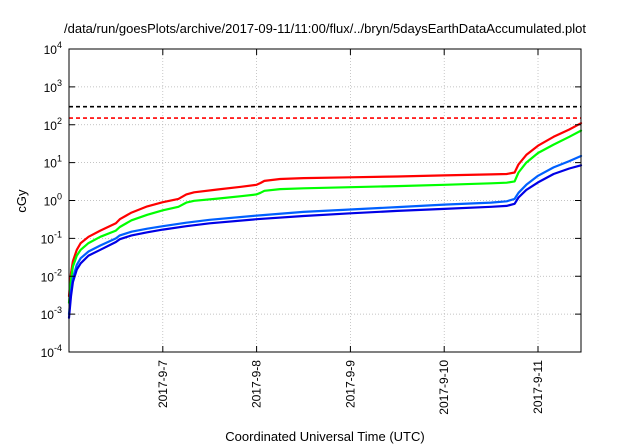 The width and height of the screenshot is (640, 448). Describe the element at coordinates (53, 48) in the screenshot. I see `y-tick-label: 10⁴` at that location.